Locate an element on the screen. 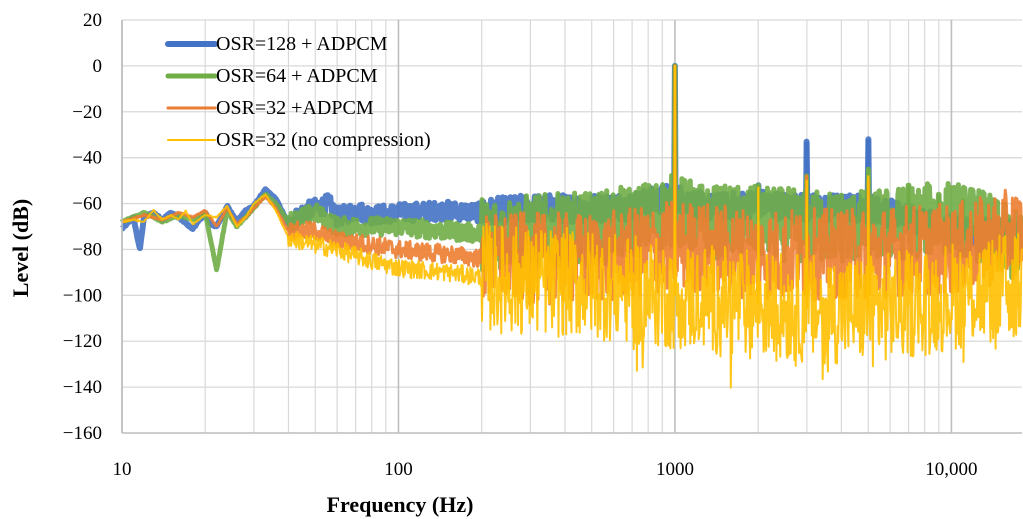  x-tick-label: 1000 is located at coordinates (675, 469).